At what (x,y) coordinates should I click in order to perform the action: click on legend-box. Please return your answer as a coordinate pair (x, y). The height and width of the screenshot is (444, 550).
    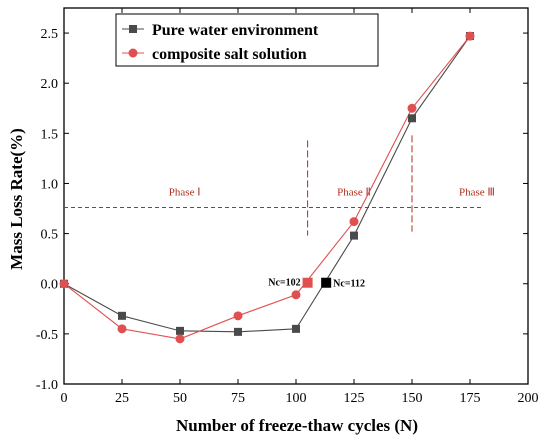
    Looking at the image, I should click on (247, 40).